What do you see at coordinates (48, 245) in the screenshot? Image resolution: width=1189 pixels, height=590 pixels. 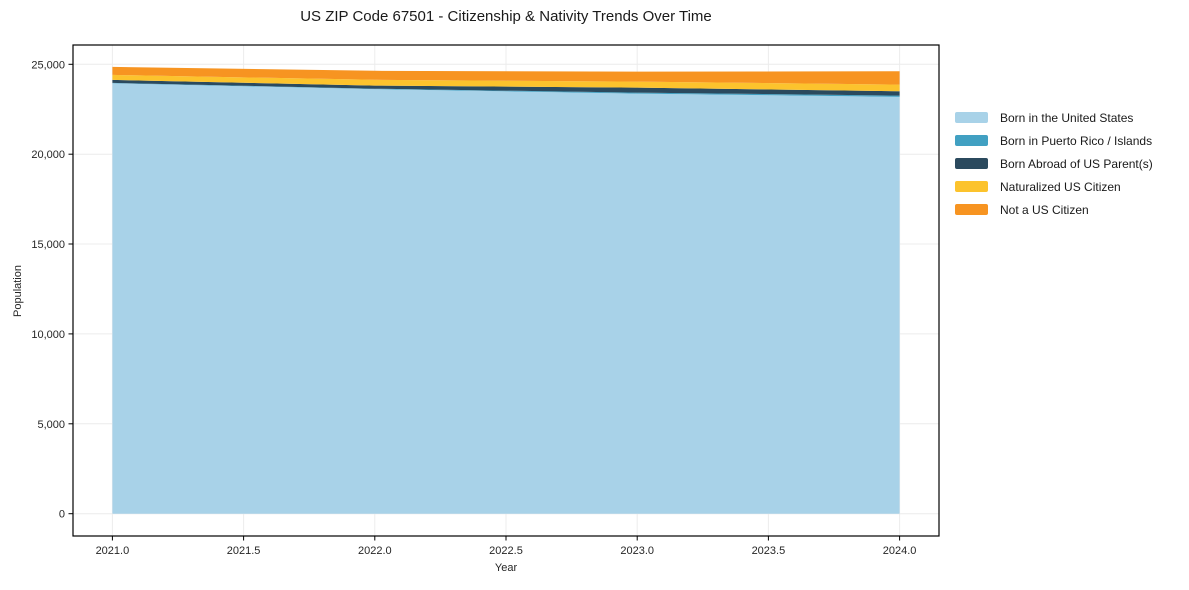 I see `y-tick-label: 15,000` at bounding box center [48, 245].